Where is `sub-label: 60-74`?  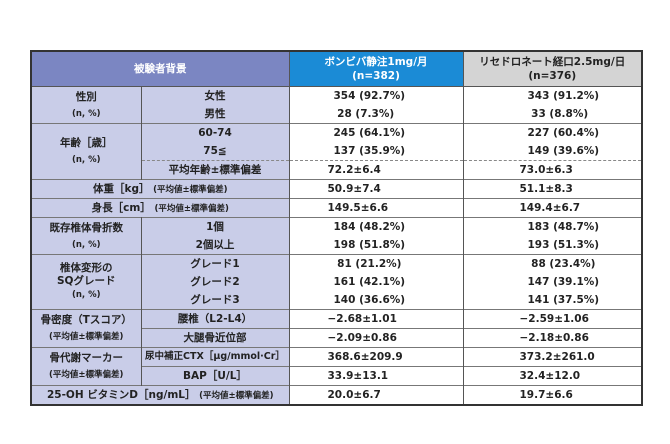
sub-label: 60-74 is located at coordinates (215, 132).